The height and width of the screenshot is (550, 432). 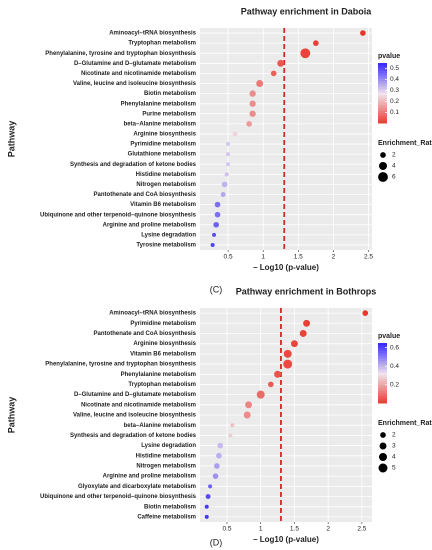 What do you see at coordinates (394, 446) in the screenshot?
I see `legend-label: 3` at bounding box center [394, 446].